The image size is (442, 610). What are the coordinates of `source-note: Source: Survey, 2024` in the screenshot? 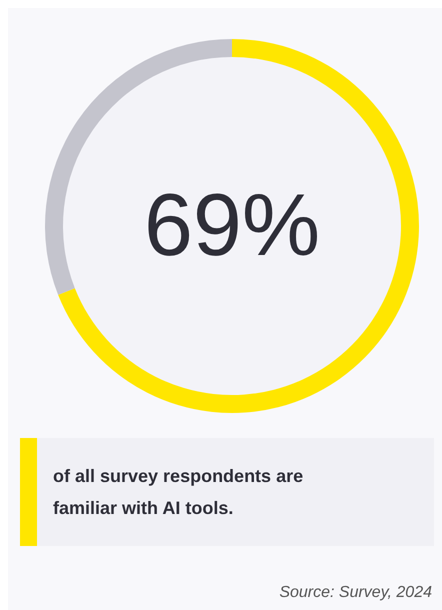 It's located at (355, 593).